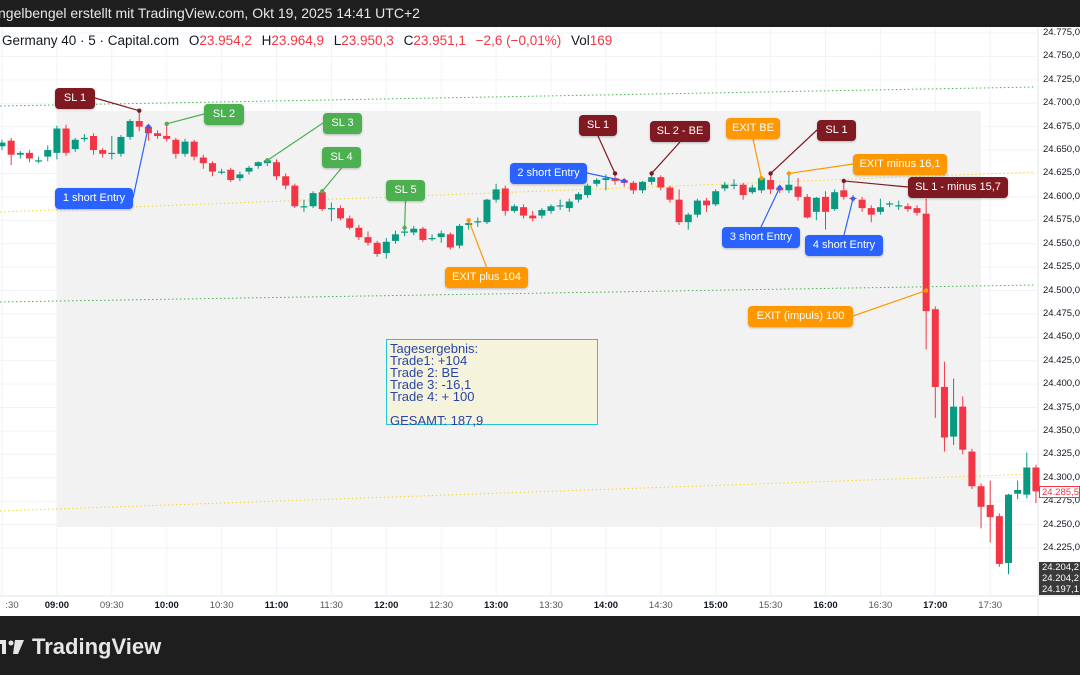  I want to click on callout-sl-red: SL 1 - minus 15,7, so click(958, 187).